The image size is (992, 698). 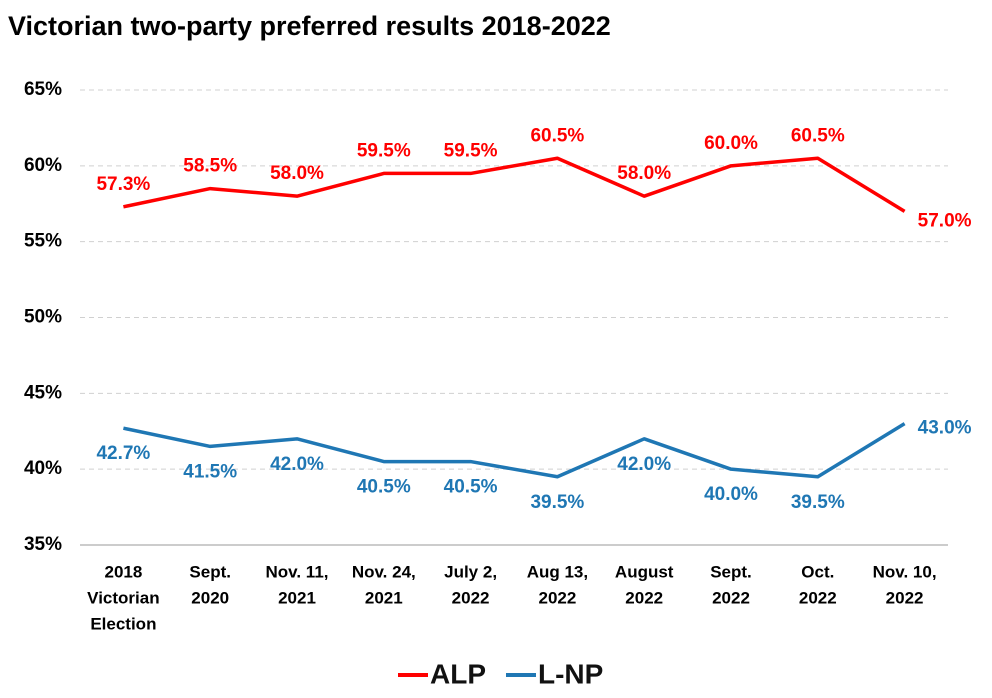 What do you see at coordinates (210, 597) in the screenshot?
I see `x-tick-label: 2020` at bounding box center [210, 597].